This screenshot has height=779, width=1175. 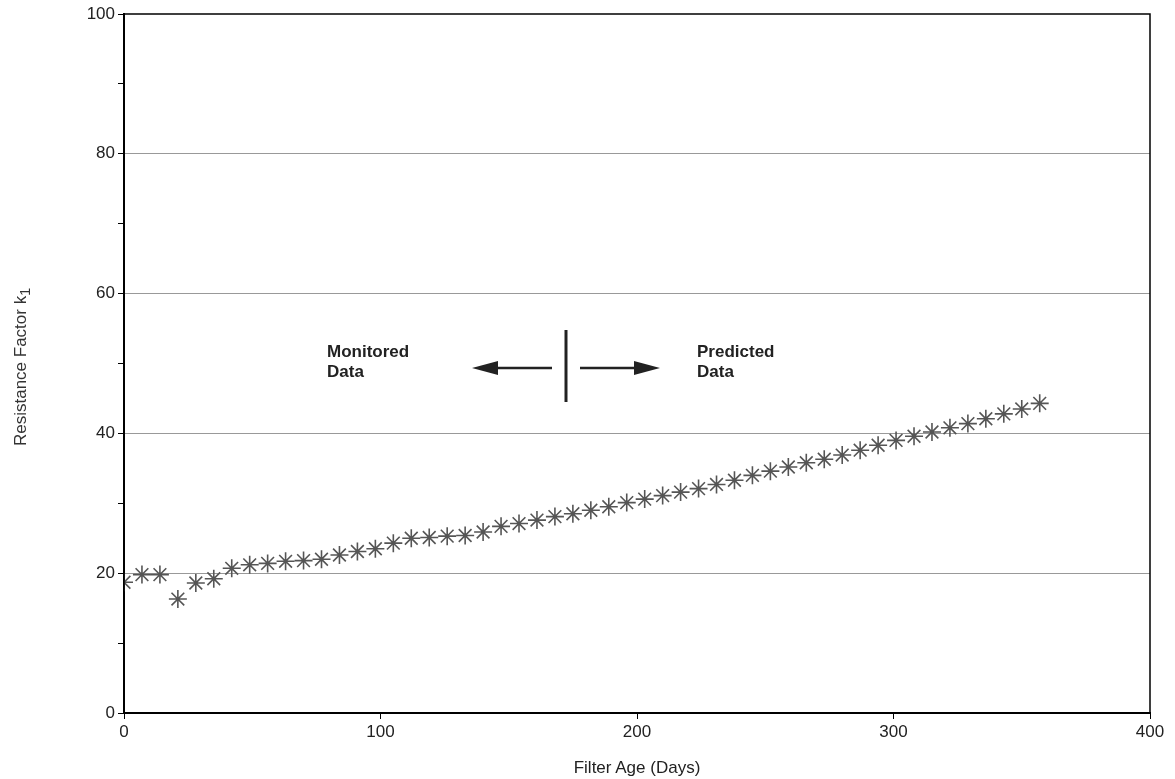 What do you see at coordinates (637, 731) in the screenshot?
I see `x-tick-label: 200` at bounding box center [637, 731].